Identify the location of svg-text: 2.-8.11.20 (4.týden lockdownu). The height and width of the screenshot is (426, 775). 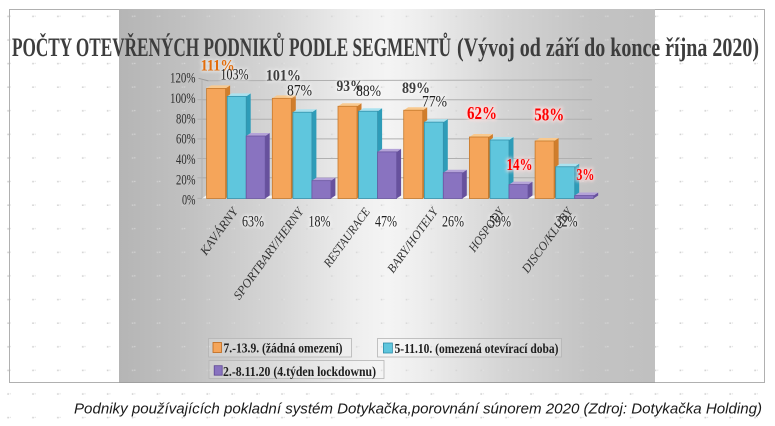
(299, 371).